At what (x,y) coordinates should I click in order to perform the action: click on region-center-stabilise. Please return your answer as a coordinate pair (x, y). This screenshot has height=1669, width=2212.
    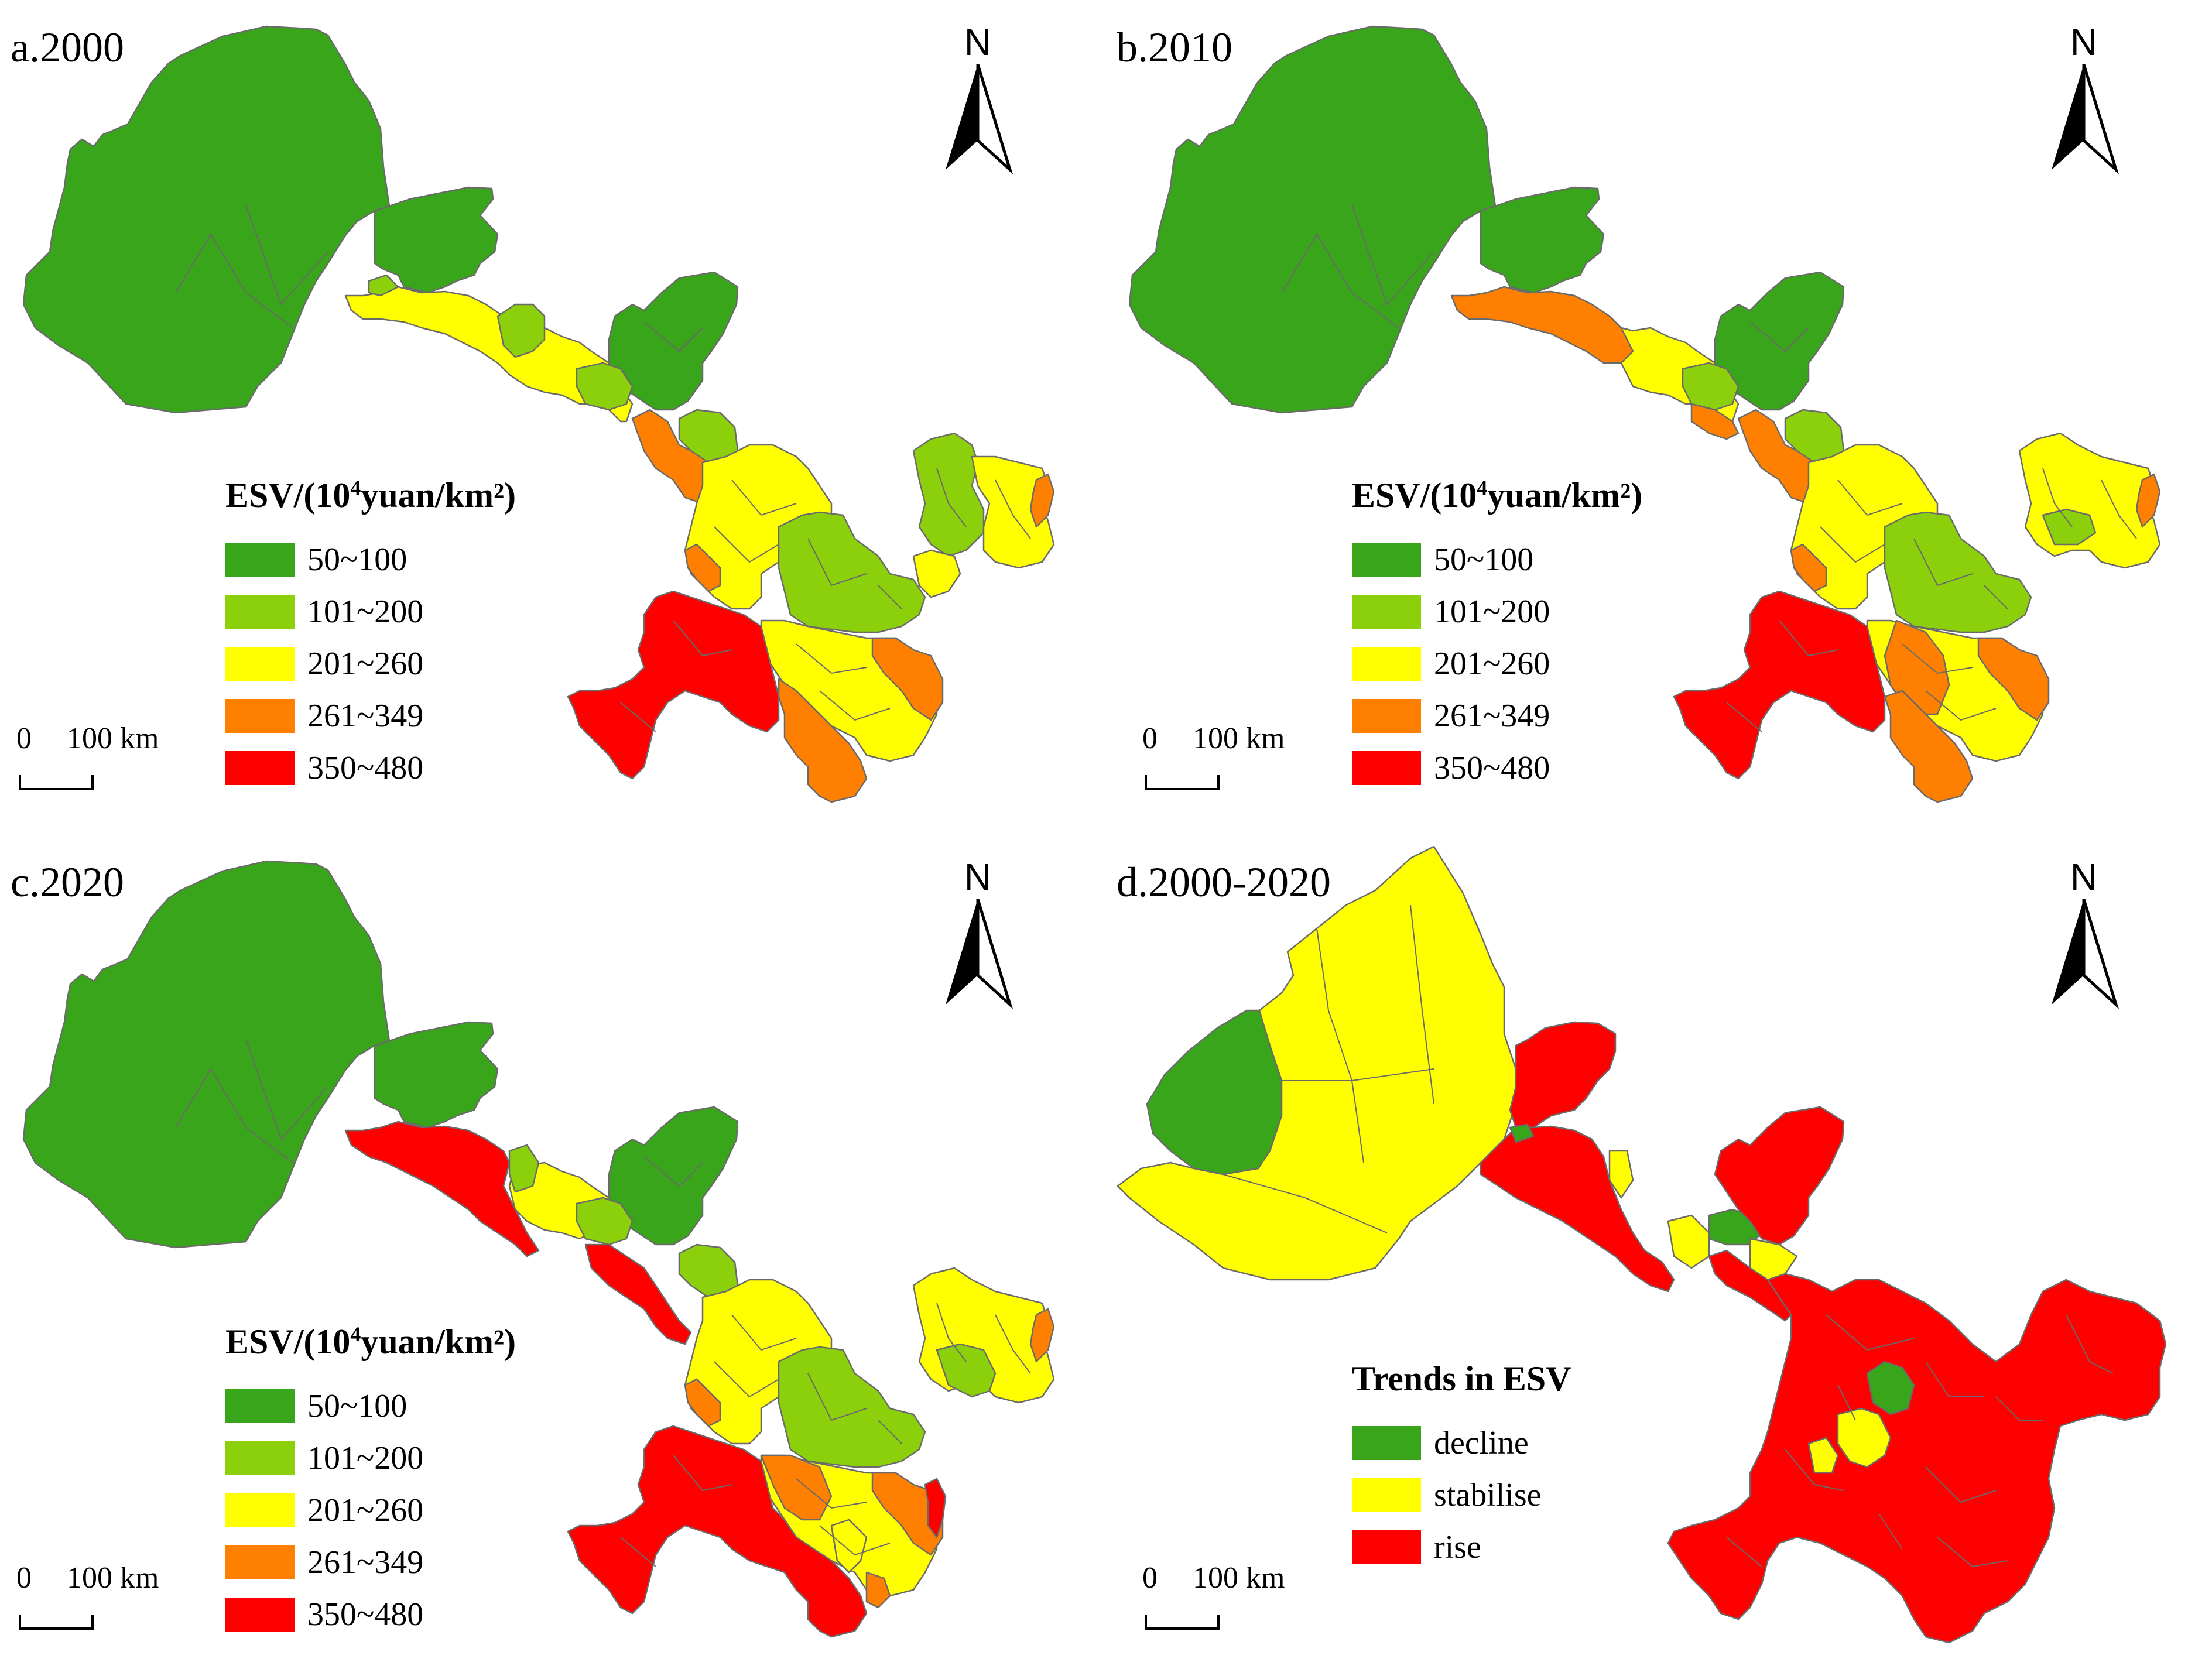
    Looking at the image, I should click on (1864, 1437).